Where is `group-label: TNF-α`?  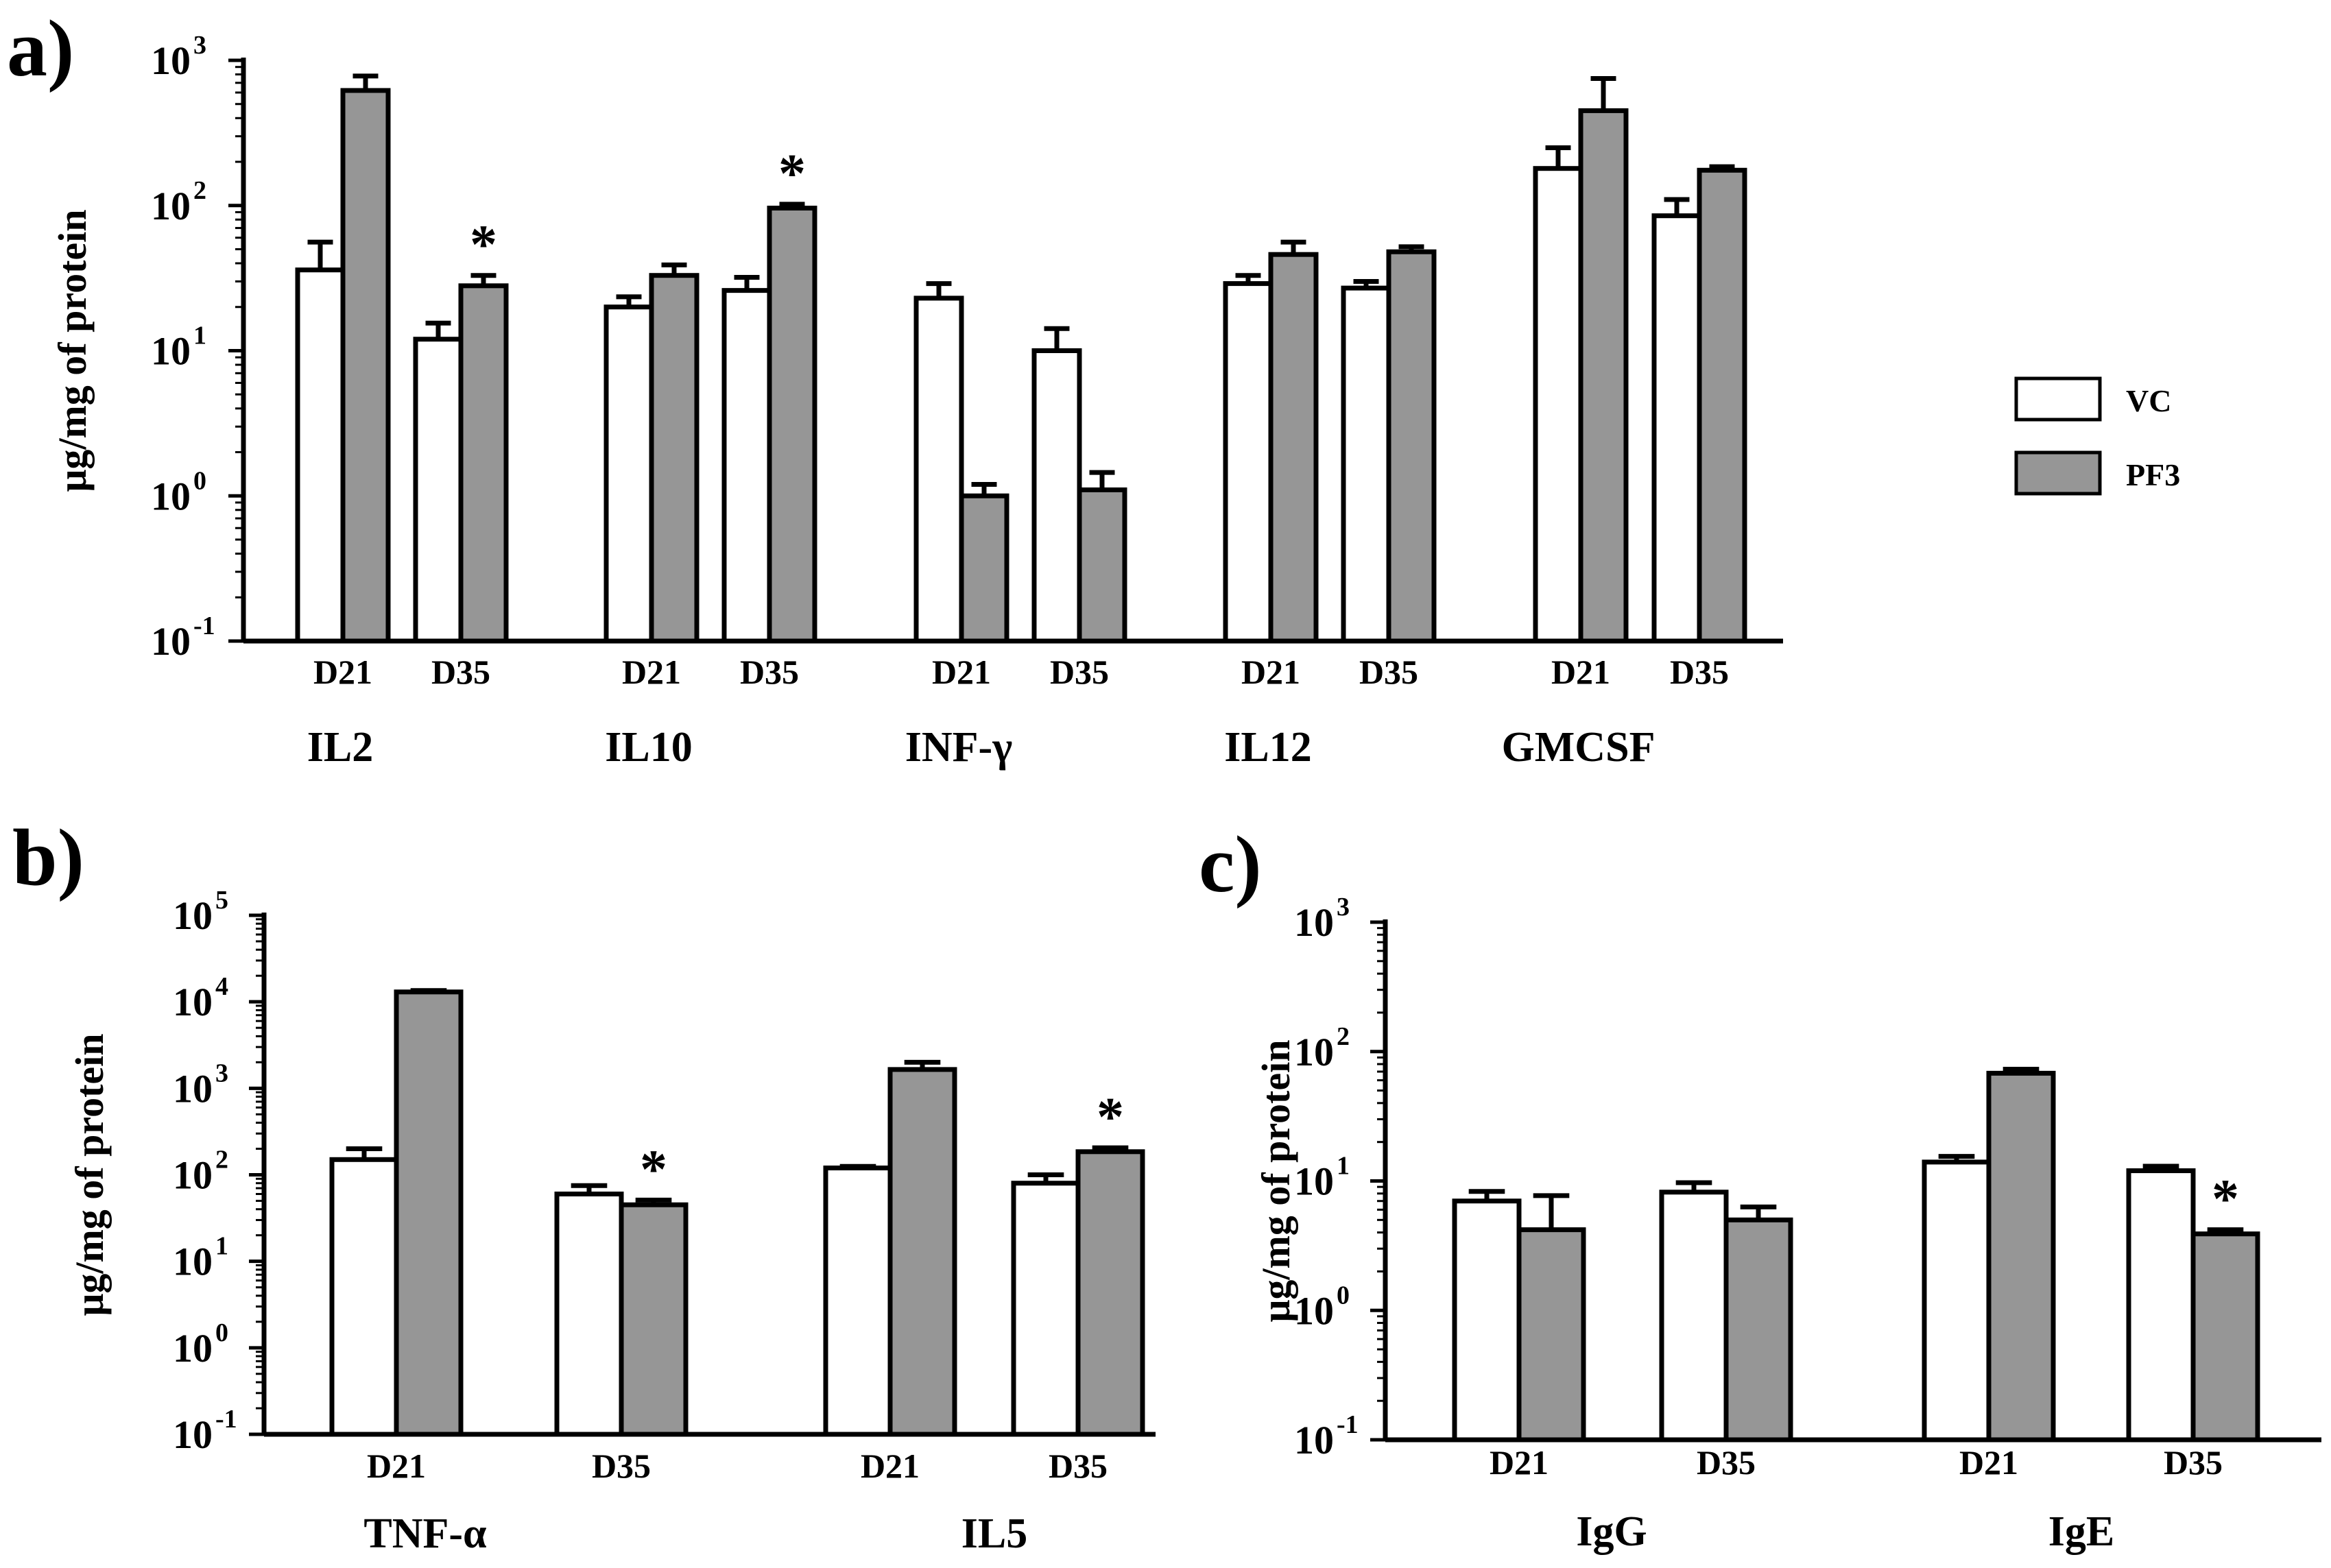 group-label: TNF-α is located at coordinates (424, 1534).